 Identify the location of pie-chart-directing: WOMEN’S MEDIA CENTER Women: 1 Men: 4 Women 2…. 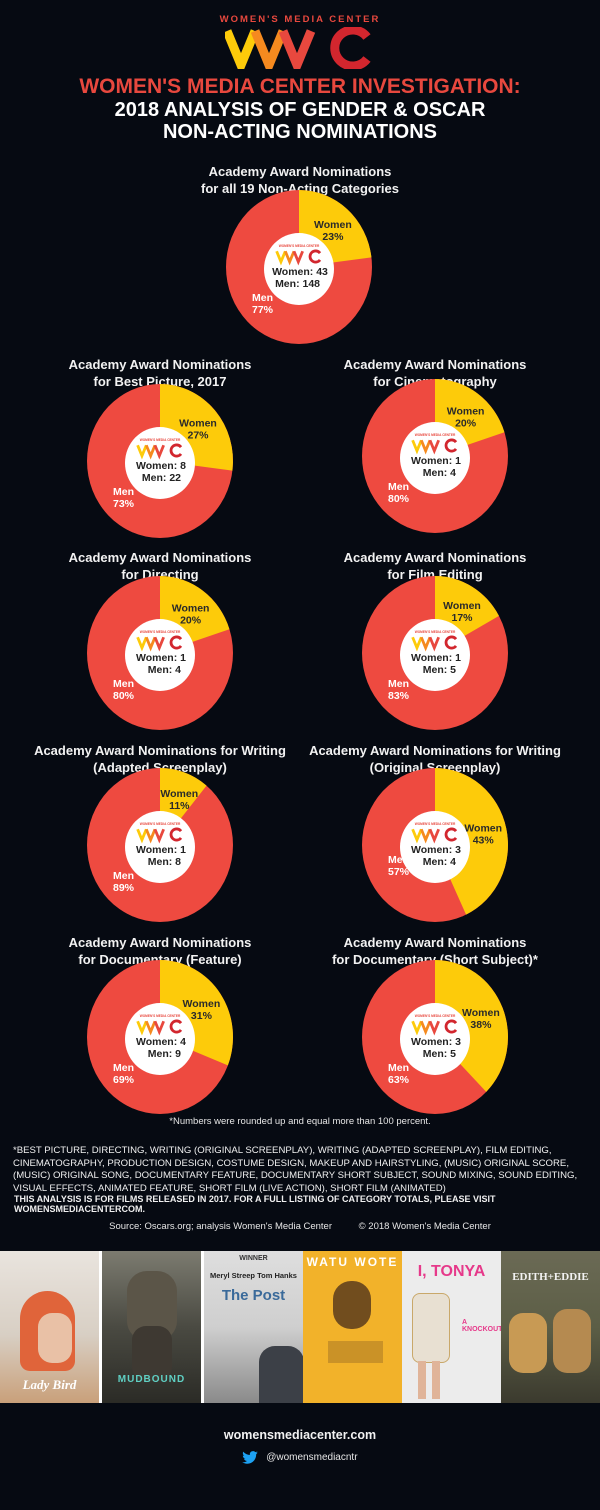
(160, 653).